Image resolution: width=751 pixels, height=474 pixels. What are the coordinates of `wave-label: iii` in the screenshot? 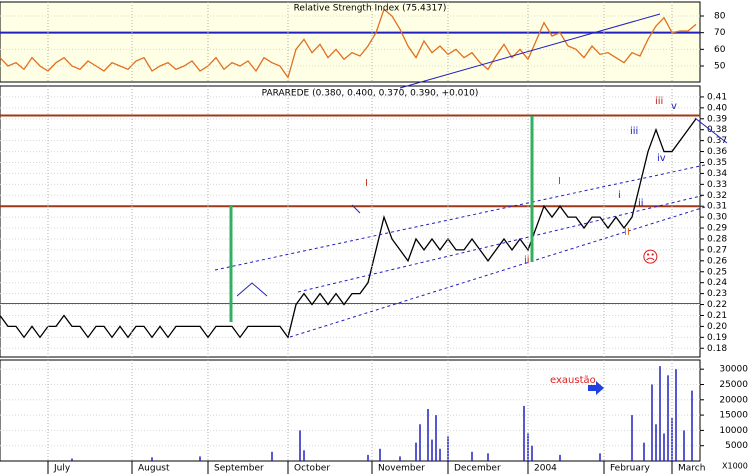 It's located at (634, 131).